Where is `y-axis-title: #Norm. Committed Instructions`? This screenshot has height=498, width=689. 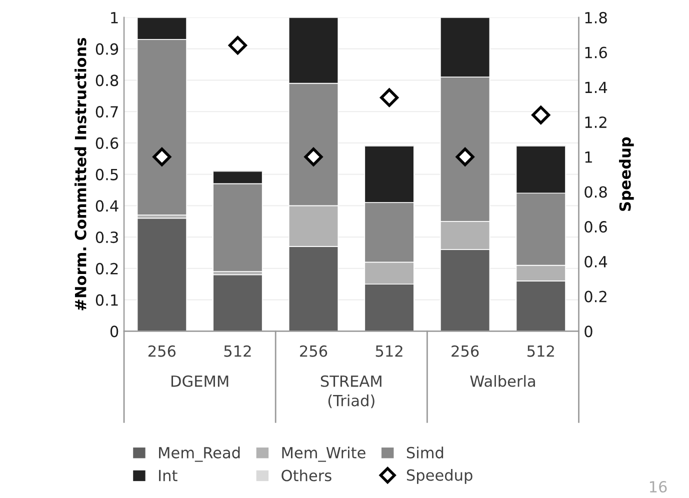 y-axis-title: #Norm. Committed Instructions is located at coordinates (80, 174).